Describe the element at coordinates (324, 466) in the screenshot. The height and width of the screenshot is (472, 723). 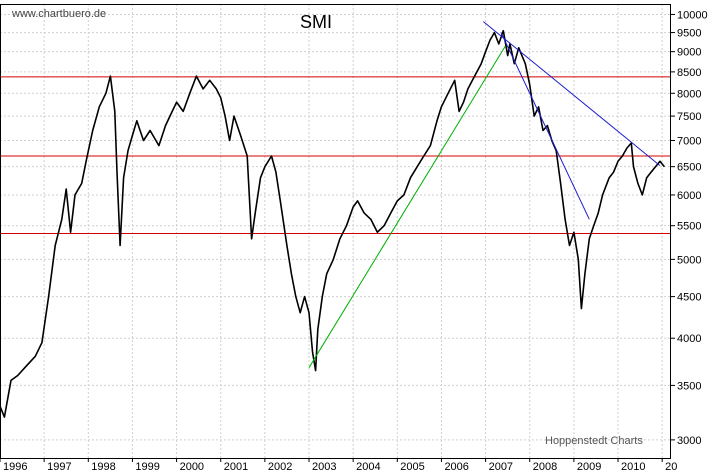
I see `x-tick-label: 2003` at that location.